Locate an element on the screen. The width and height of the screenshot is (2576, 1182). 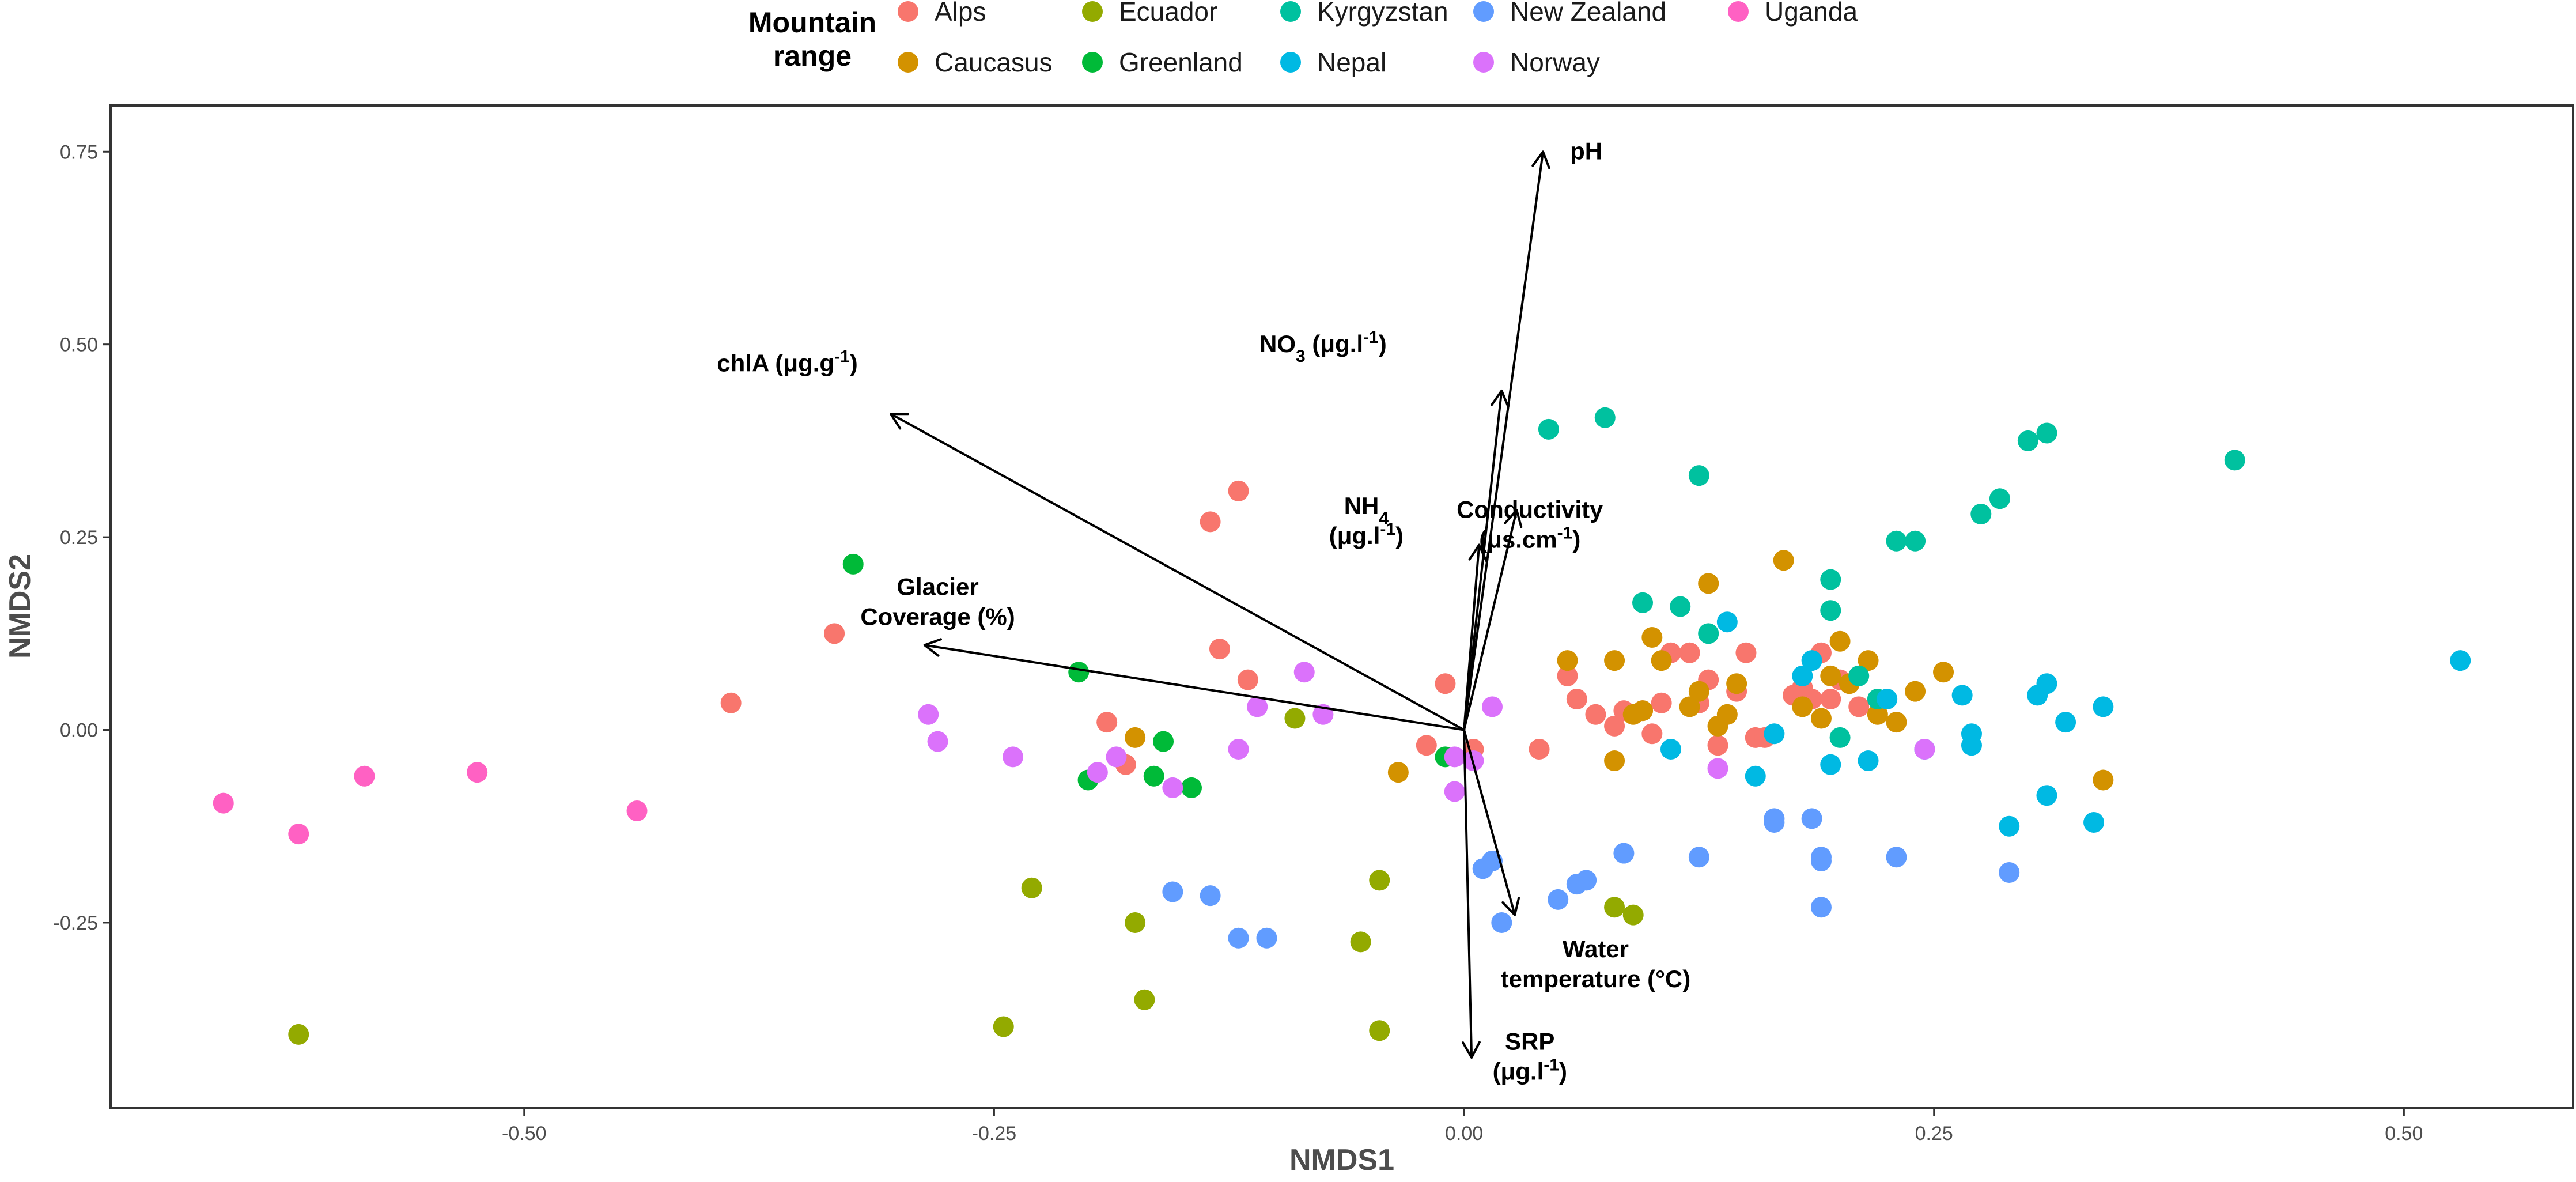
y-tick-label: 0.00 is located at coordinates (79, 731).